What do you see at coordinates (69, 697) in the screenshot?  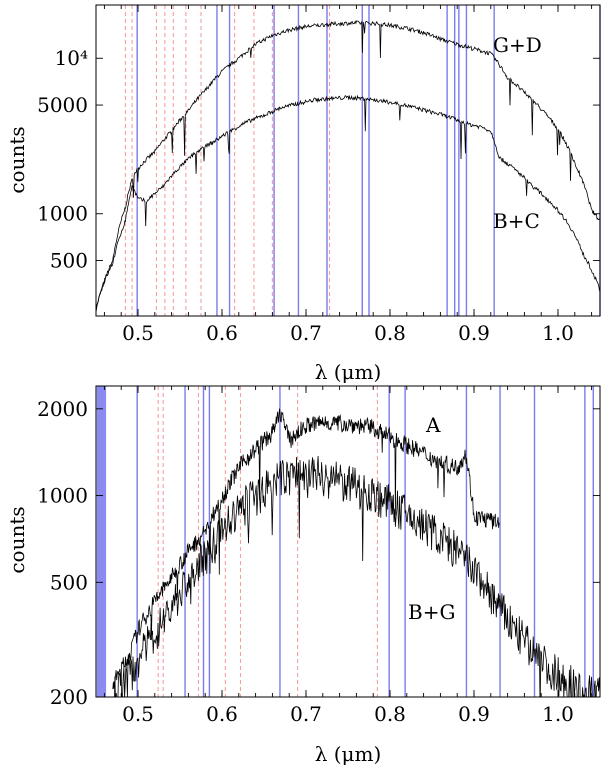 I see `y-tick-label: 200` at bounding box center [69, 697].